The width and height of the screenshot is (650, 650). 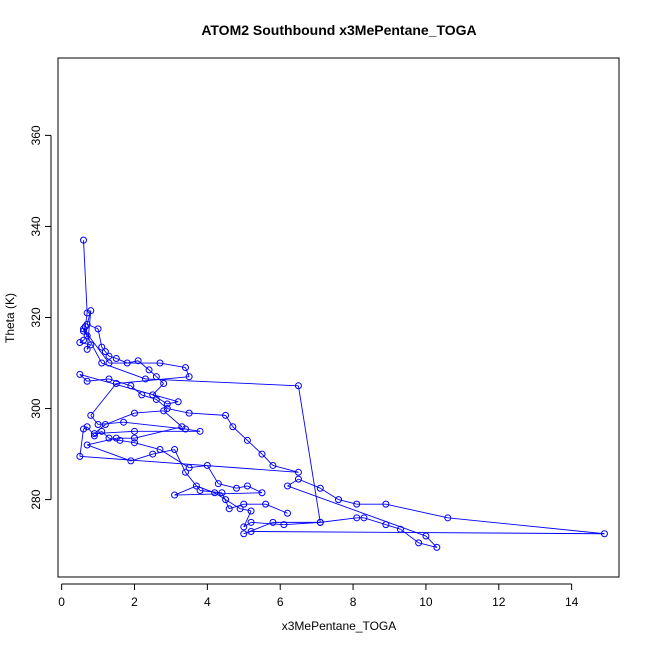 What do you see at coordinates (10, 318) in the screenshot?
I see `y-axis-label: Theta (K)` at bounding box center [10, 318].